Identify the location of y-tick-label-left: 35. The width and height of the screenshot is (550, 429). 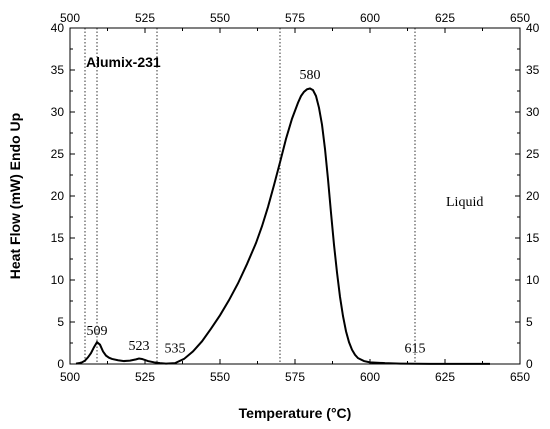
(58, 70).